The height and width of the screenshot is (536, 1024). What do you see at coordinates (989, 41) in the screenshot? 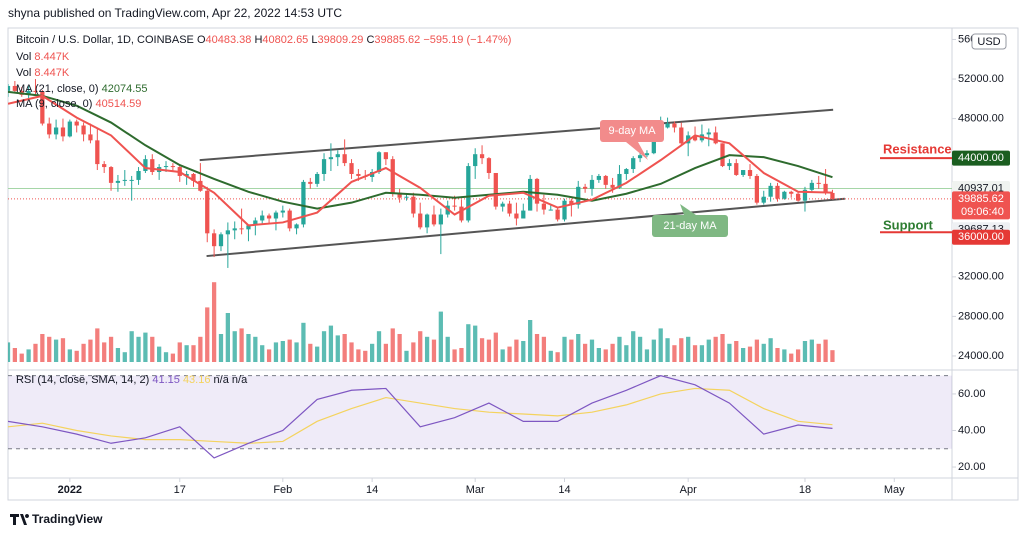
I see `currency-box` at bounding box center [989, 41].